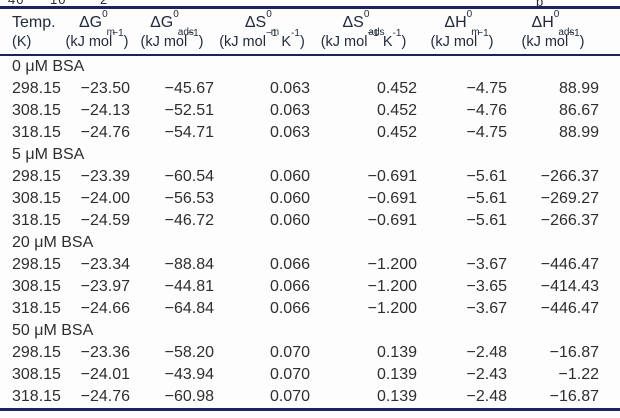 The image size is (620, 418). What do you see at coordinates (486, 132) in the screenshot?
I see `table-cell: −4.75` at bounding box center [486, 132].